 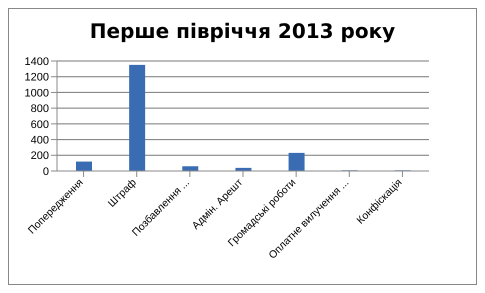 What do you see at coordinates (36, 62) in the screenshot?
I see `y-tick-label: 1400` at bounding box center [36, 62].